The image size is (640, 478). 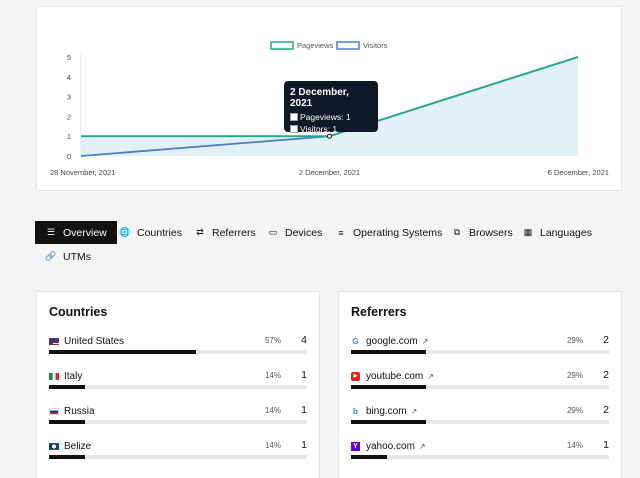 I want to click on country-name: United States, so click(x=94, y=341).